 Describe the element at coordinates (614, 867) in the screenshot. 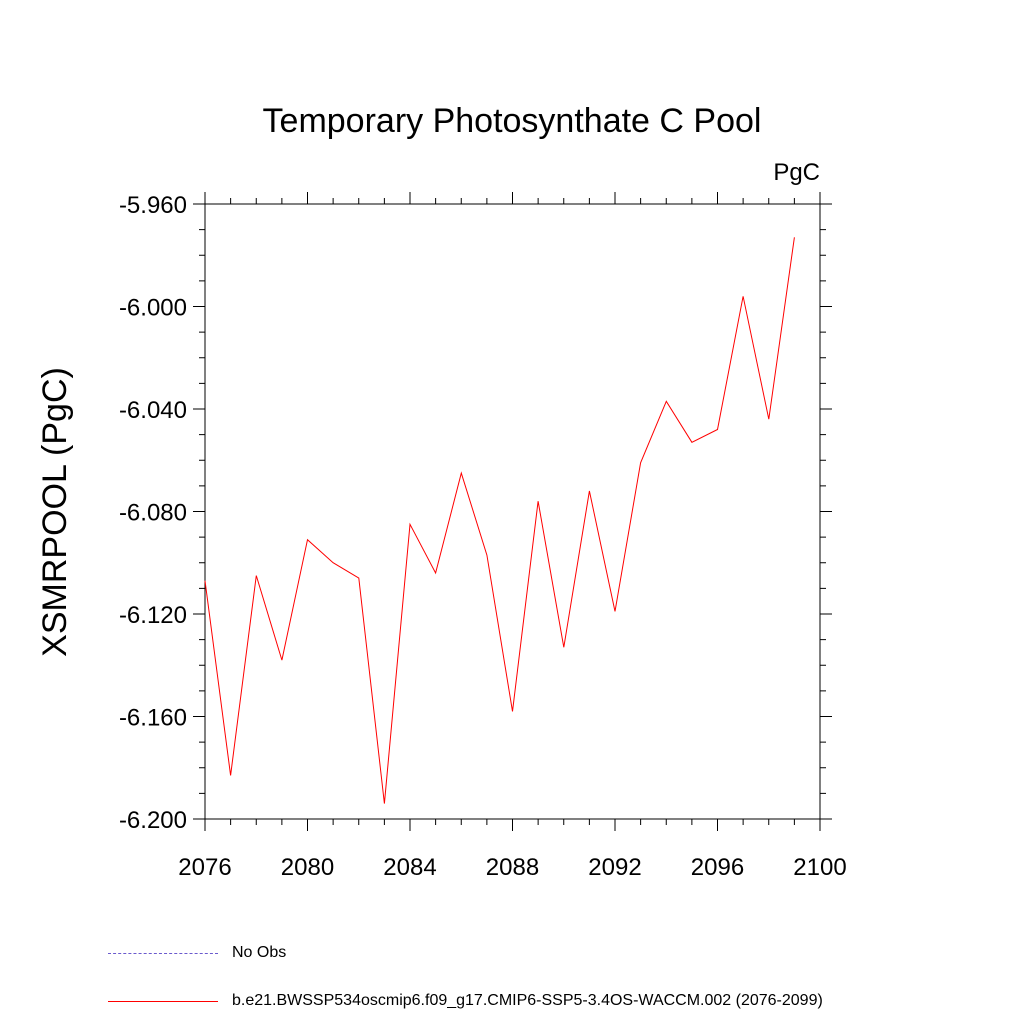

I see `x-tick-label: 2092` at that location.